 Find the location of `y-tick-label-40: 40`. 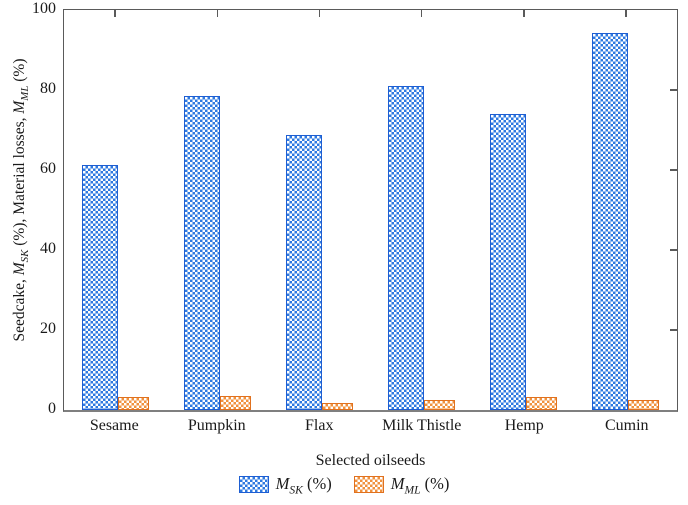

y-tick-label-40: 40 is located at coordinates (48, 248).